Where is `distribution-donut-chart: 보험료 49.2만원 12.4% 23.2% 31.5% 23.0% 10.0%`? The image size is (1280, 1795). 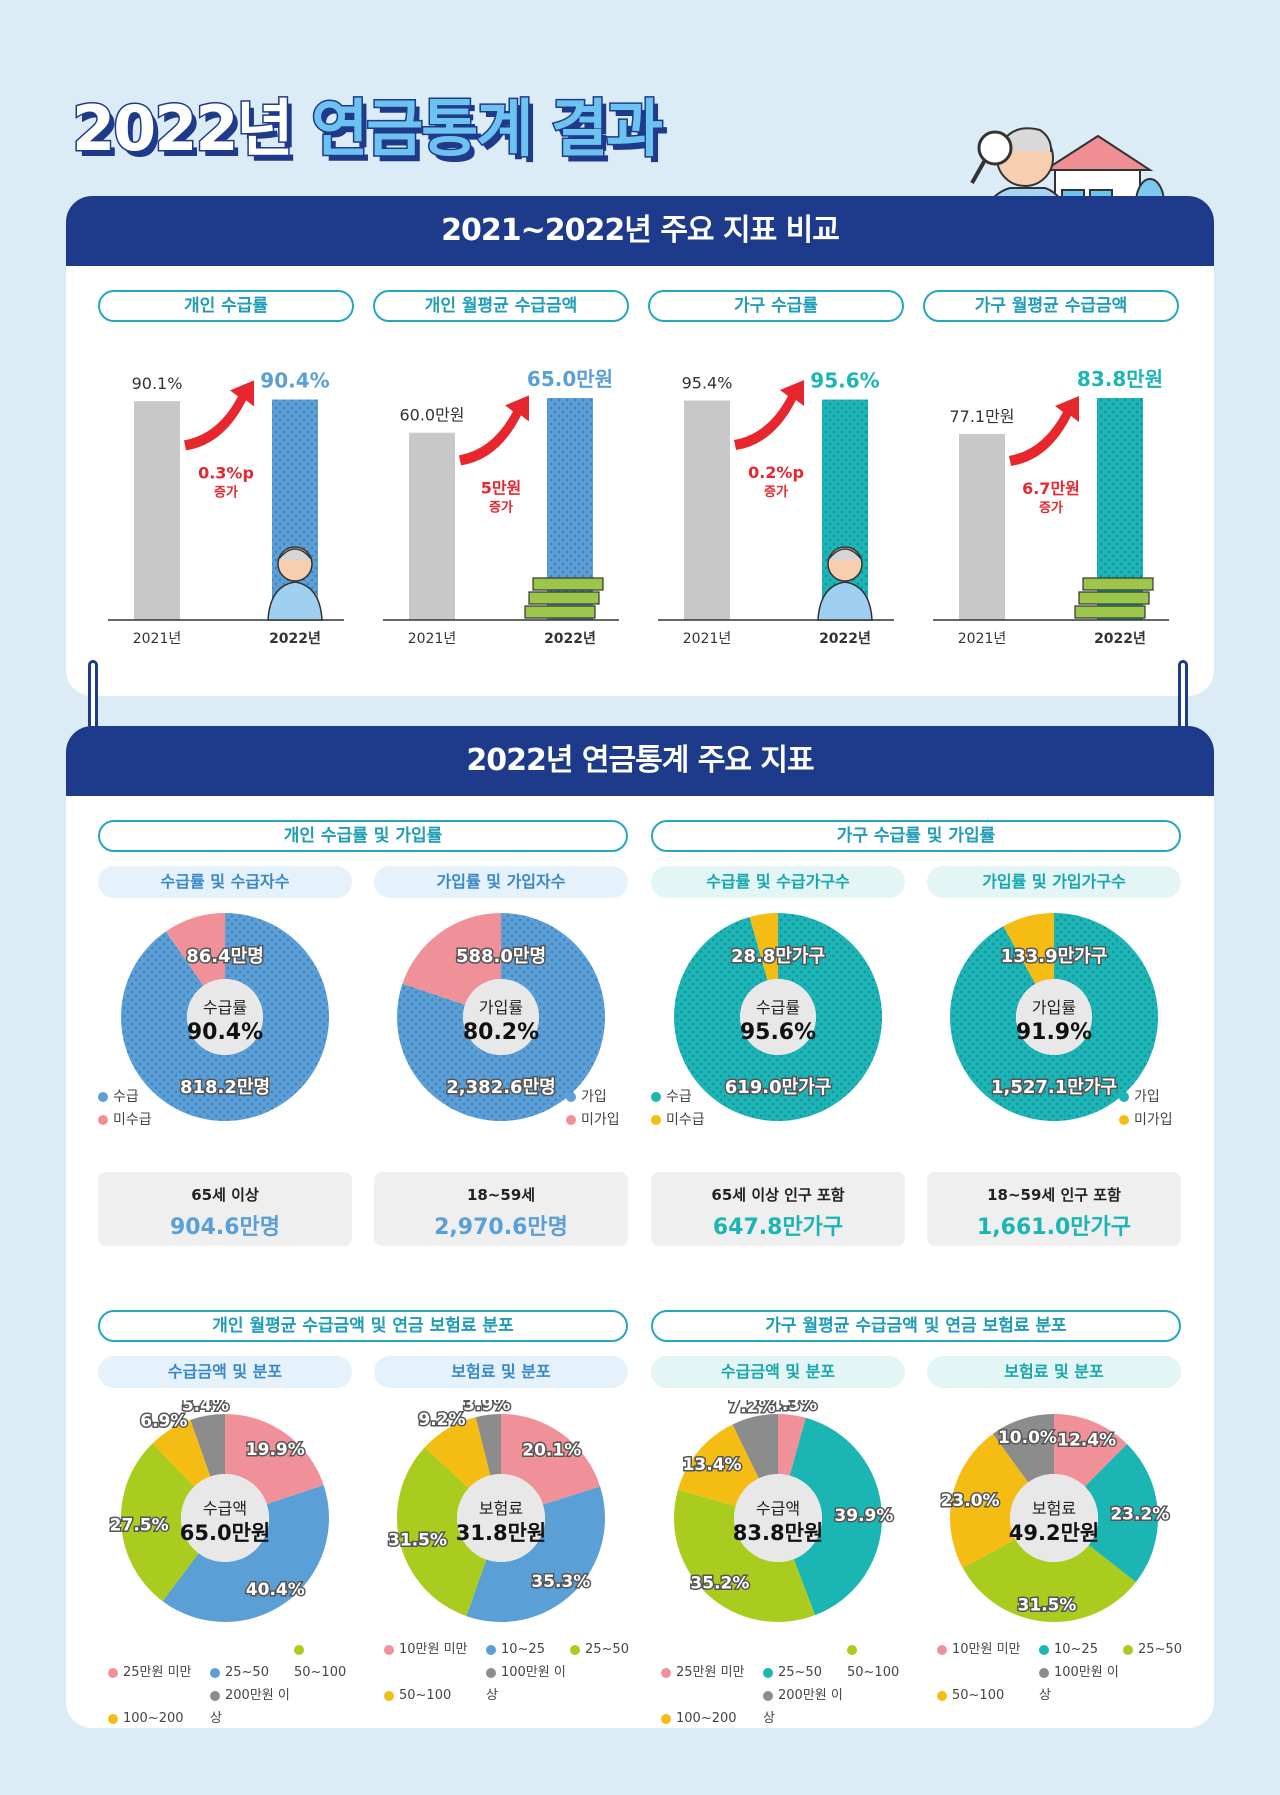 distribution-donut-chart: 보험료 49.2만원 12.4% 23.2% 31.5% 23.0% 10.0% is located at coordinates (1055, 1518).